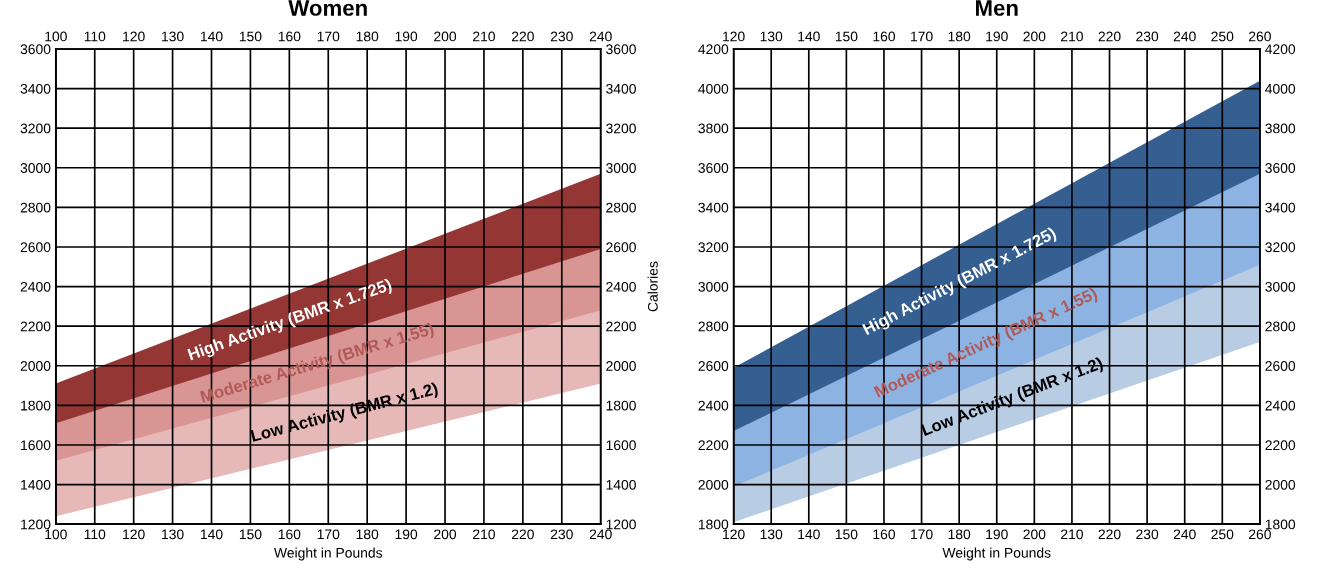  What do you see at coordinates (621, 445) in the screenshot?
I see `y2-tick-label: 1600` at bounding box center [621, 445].